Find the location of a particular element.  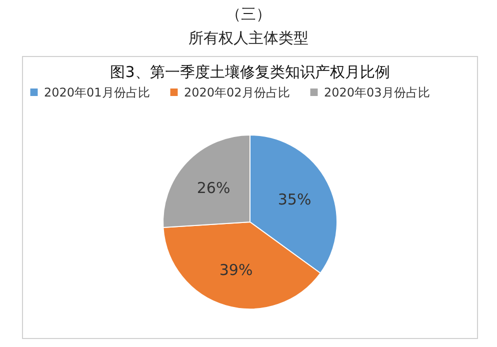

text: 所有权人主体类型 is located at coordinates (249, 38).